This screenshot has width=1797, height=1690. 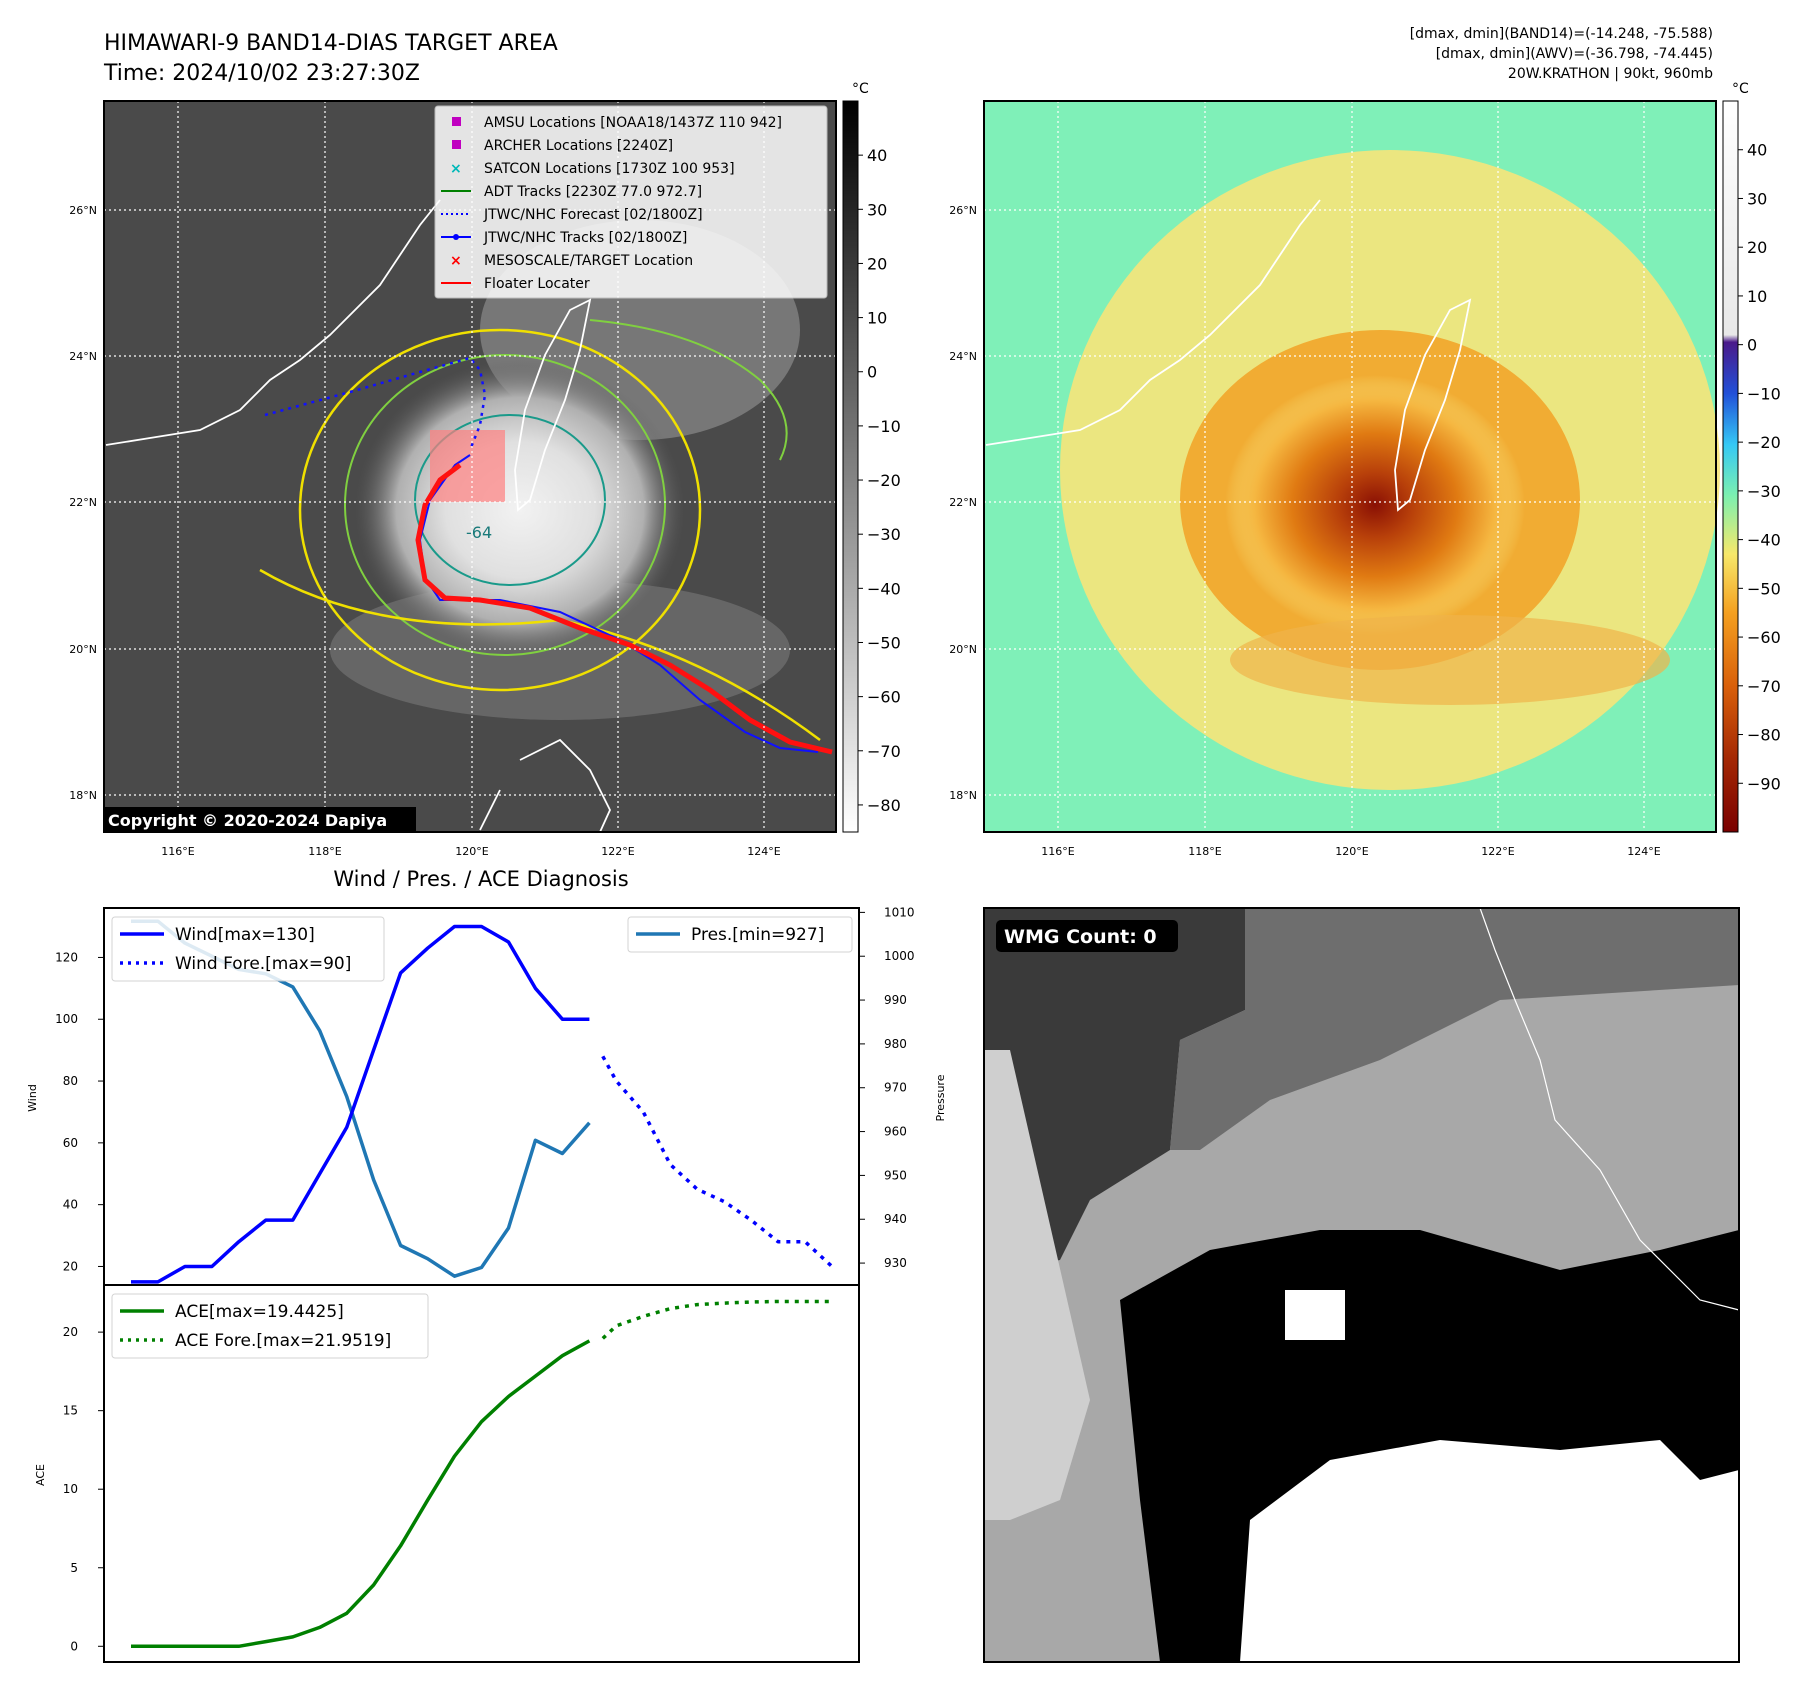 I want to click on y-tick-label: 970, so click(x=895, y=1088).